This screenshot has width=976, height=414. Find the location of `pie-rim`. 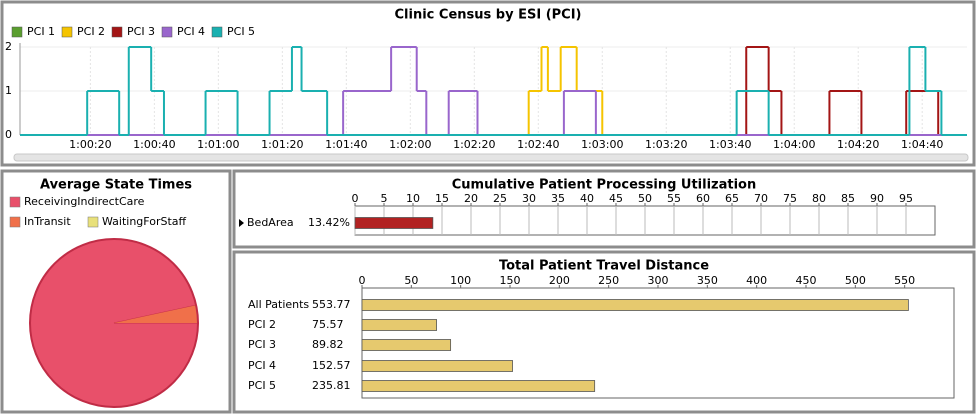

pie-rim is located at coordinates (114, 323).